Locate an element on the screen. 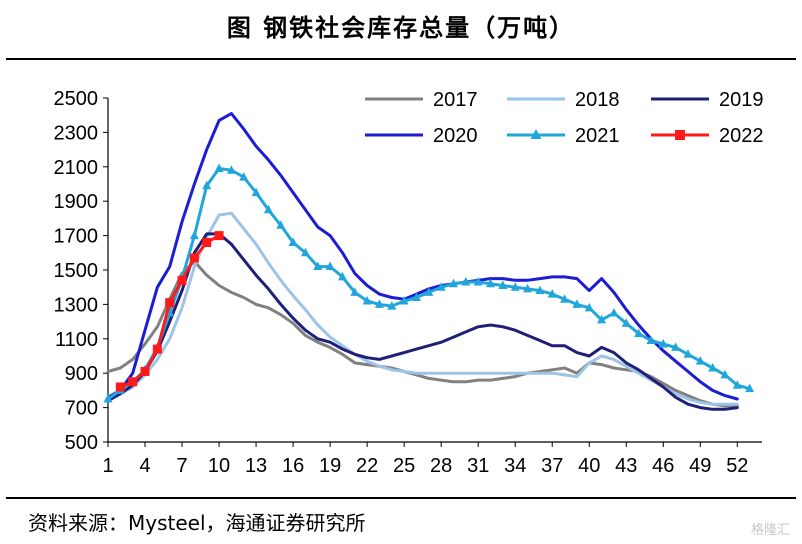 The image size is (802, 544). x-tick-label: 7 is located at coordinates (181, 466).